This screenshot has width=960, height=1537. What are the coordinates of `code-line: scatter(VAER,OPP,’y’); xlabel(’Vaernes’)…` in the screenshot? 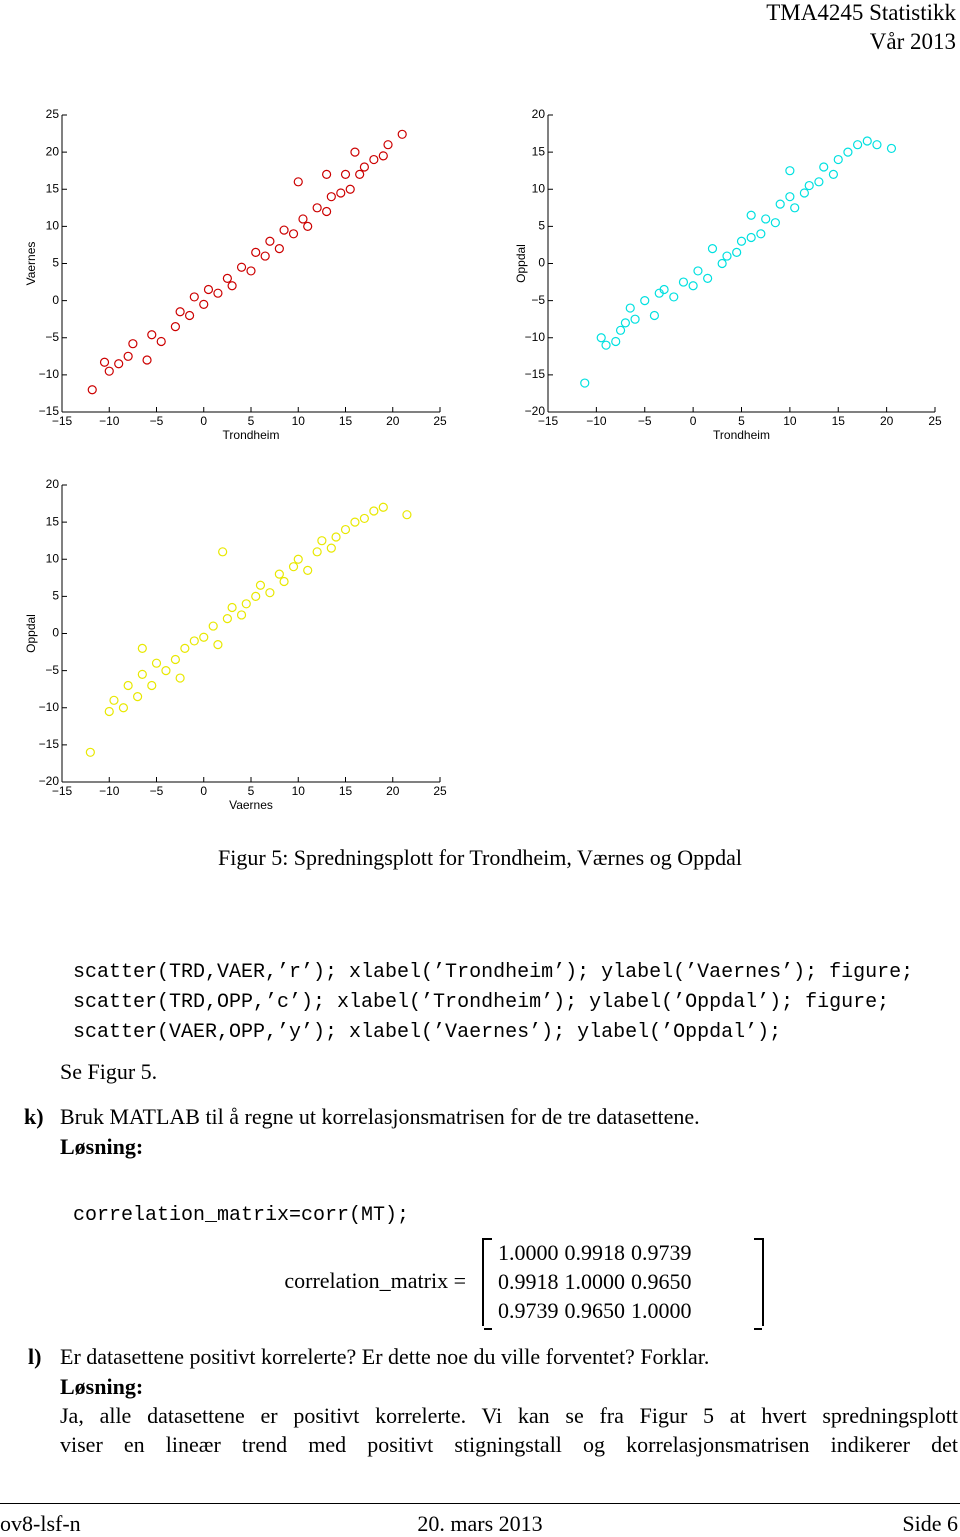 It's located at (427, 1032).